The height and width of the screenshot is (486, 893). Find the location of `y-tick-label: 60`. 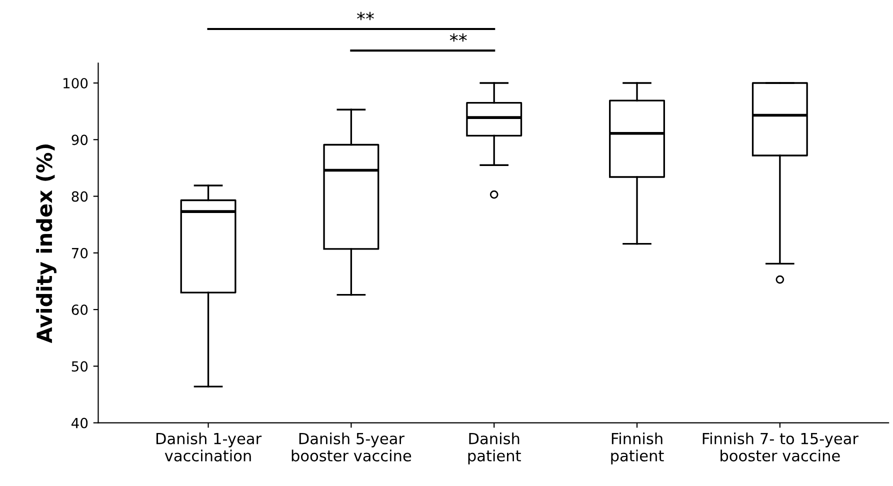

y-tick-label: 60 is located at coordinates (80, 310).